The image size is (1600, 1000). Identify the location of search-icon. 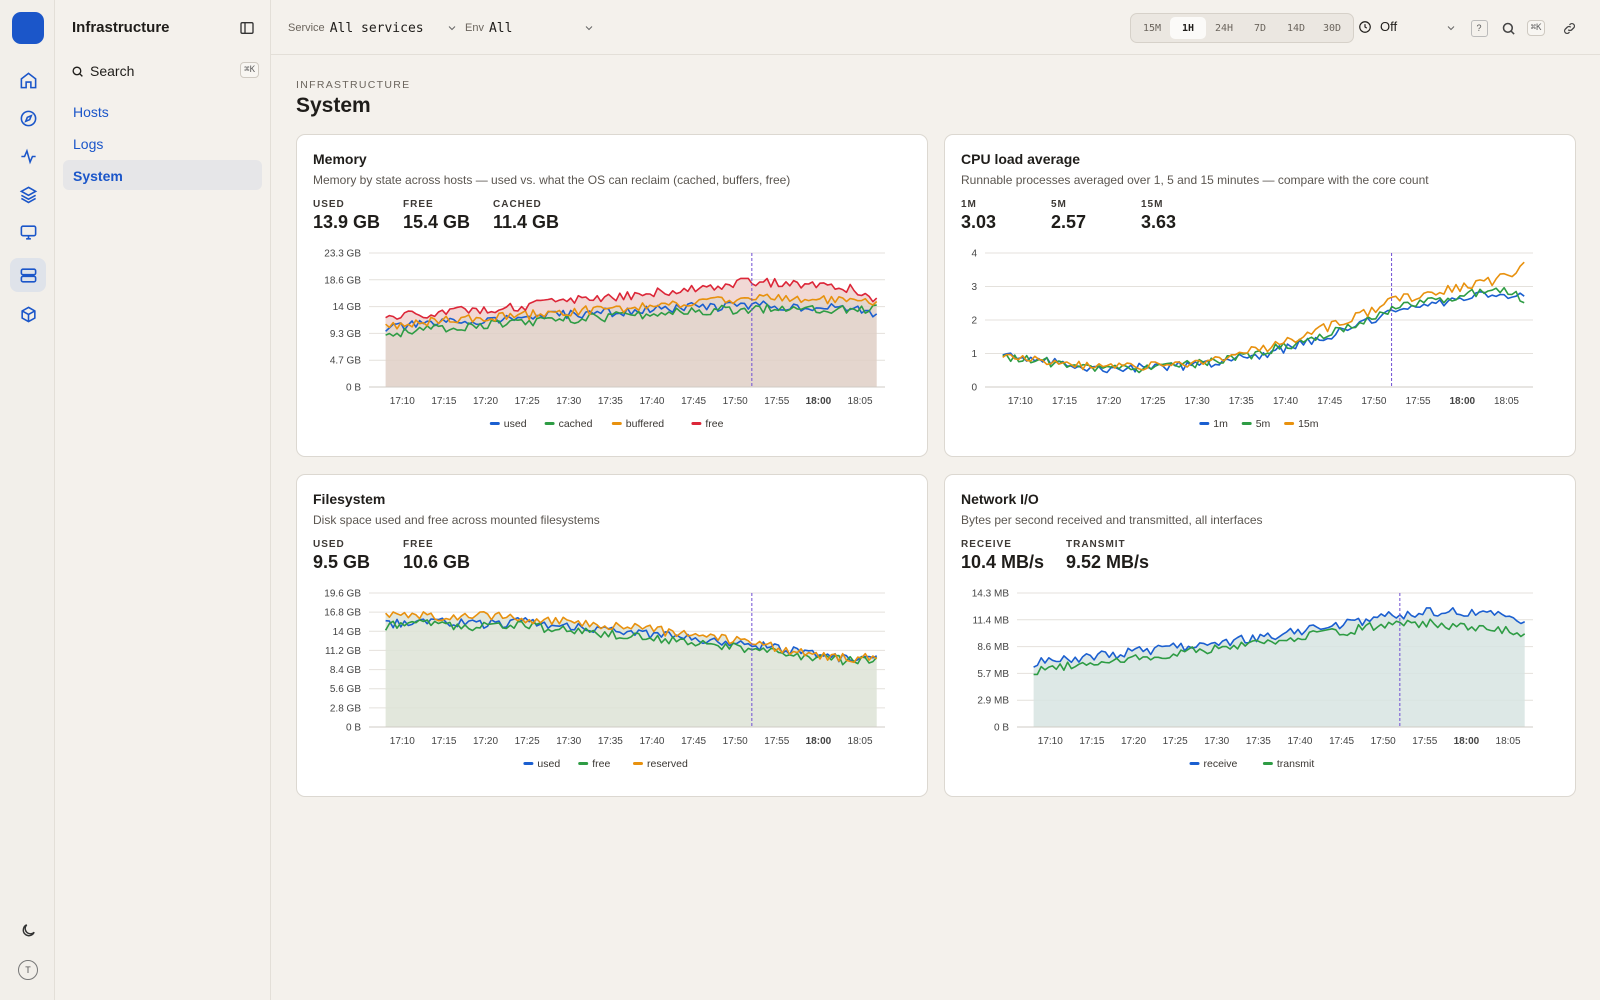
(1508, 28).